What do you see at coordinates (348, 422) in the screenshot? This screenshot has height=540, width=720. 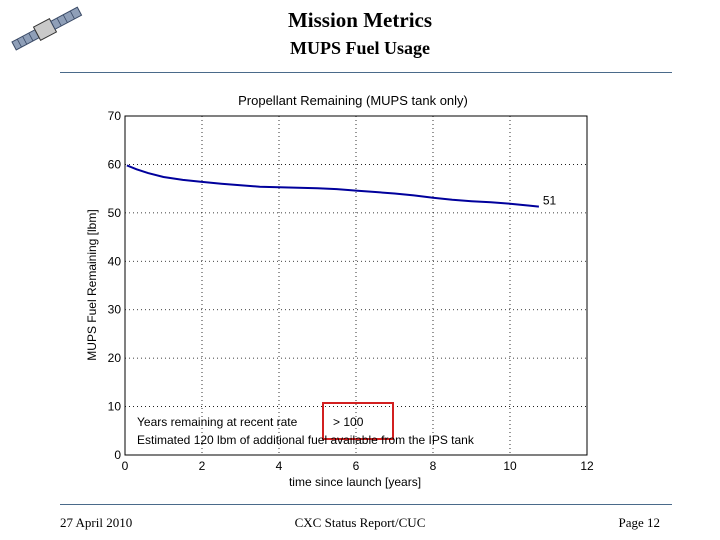 I see `annotation-years-value: > 100` at bounding box center [348, 422].